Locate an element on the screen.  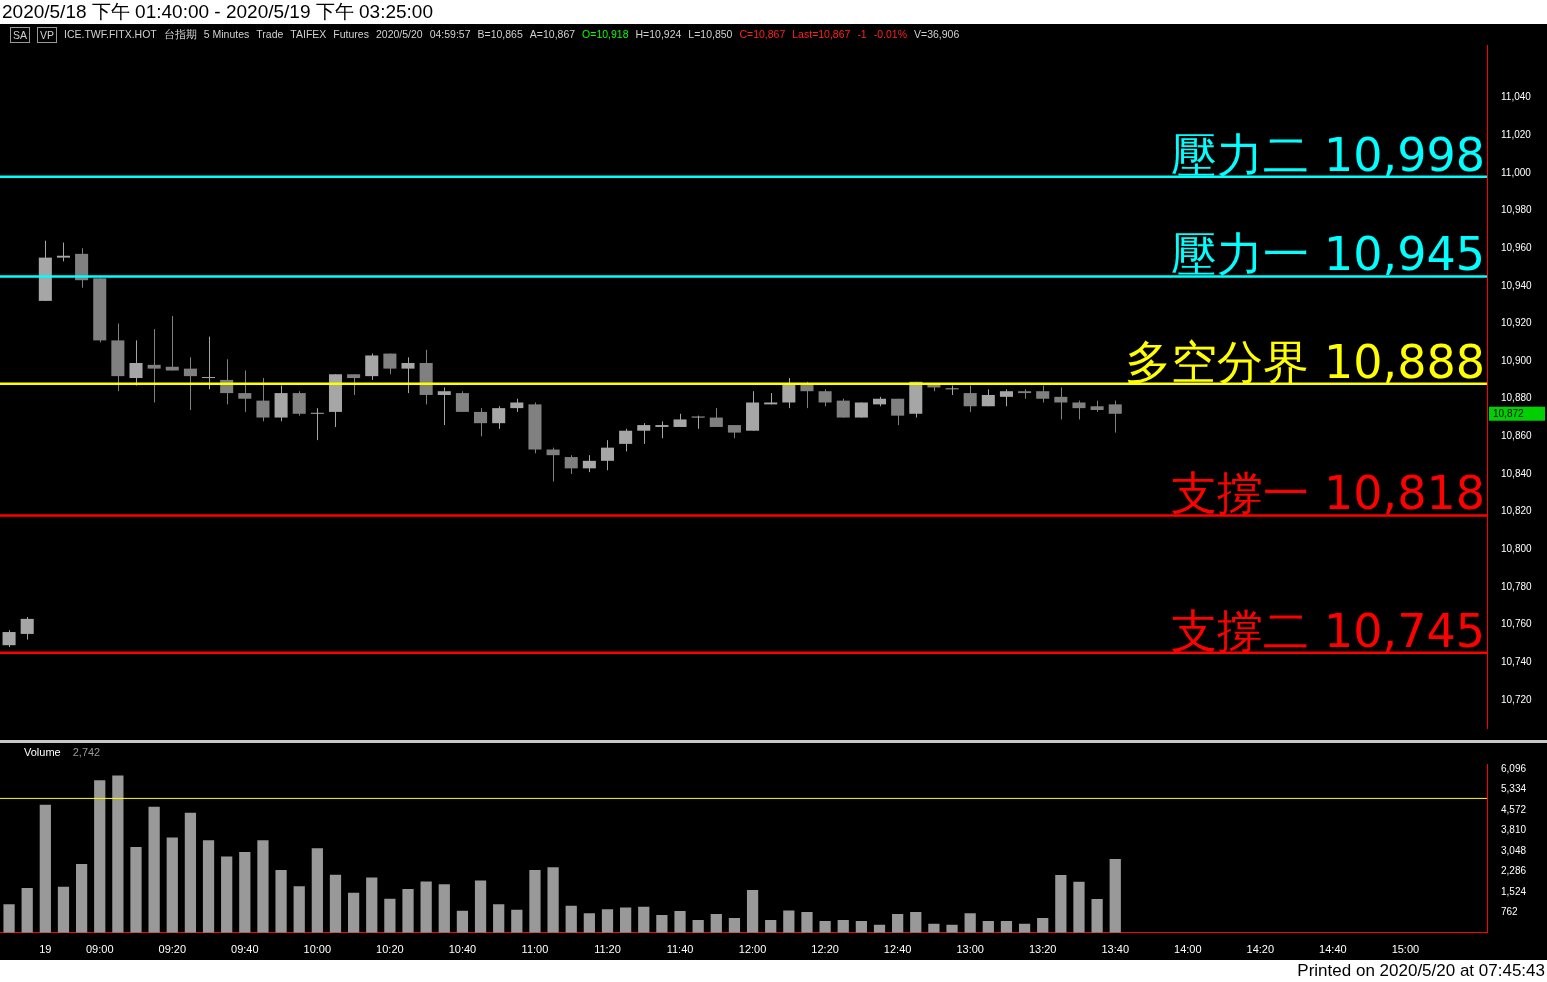
text: TAIFEX is located at coordinates (308, 34).